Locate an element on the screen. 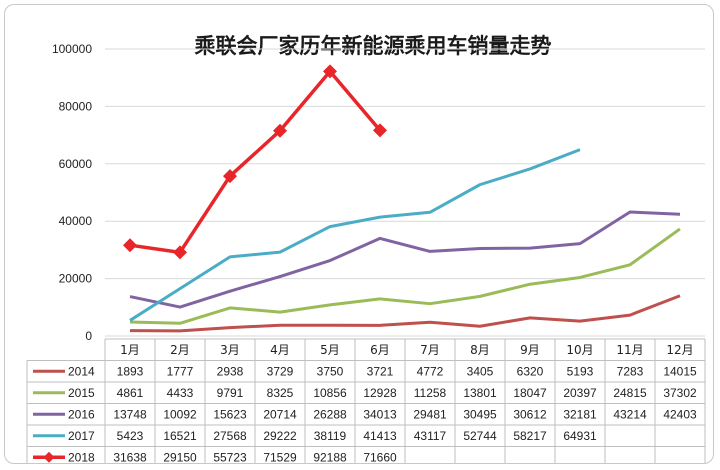 Image resolution: width=720 pixels, height=470 pixels. table-cell: 5423 is located at coordinates (130, 436).